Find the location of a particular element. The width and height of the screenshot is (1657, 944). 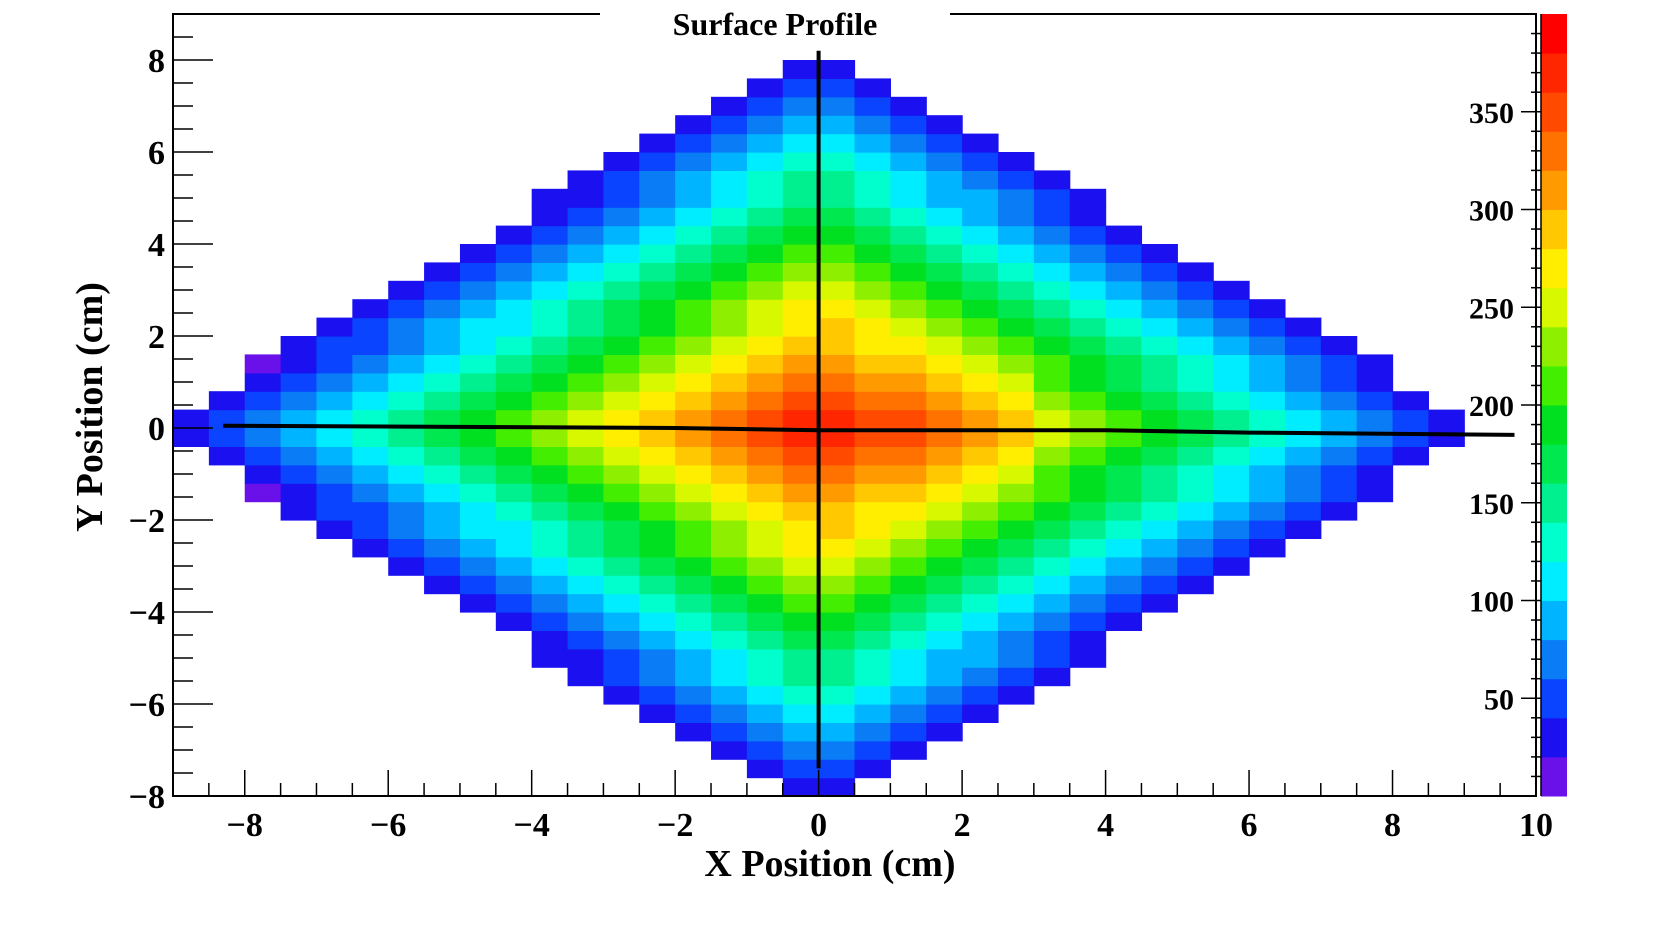

x-tick-label: 6 is located at coordinates (1249, 825).